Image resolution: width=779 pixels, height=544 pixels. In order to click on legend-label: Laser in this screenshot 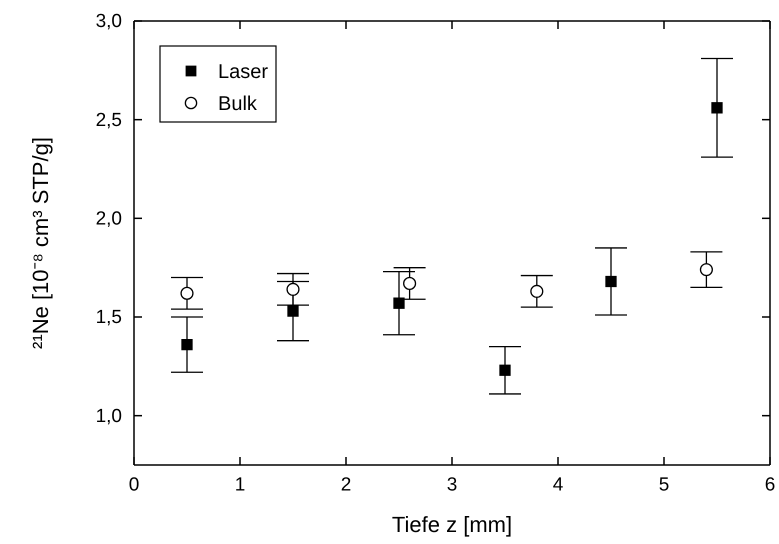, I will do `click(243, 72)`.